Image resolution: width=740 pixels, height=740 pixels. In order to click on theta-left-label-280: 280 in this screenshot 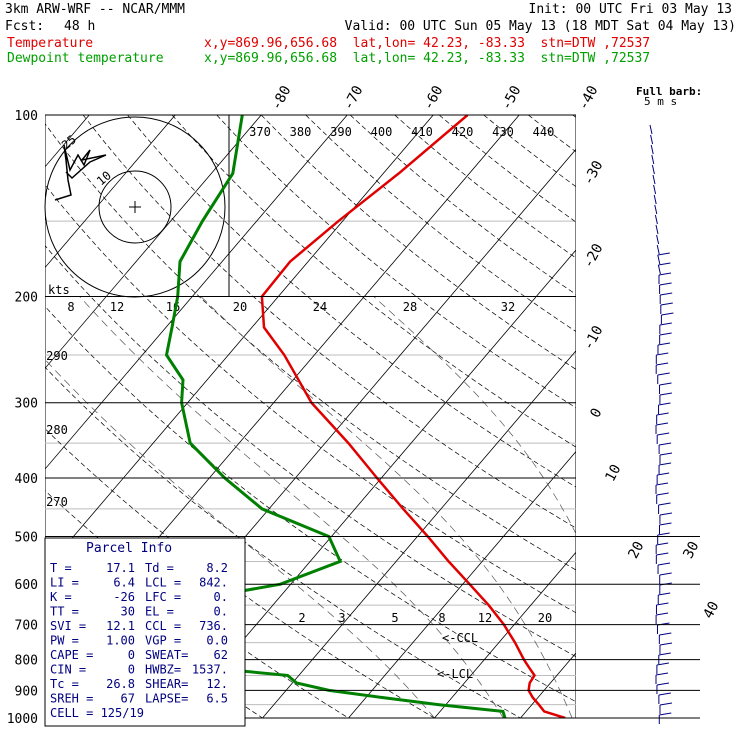, I will do `click(57, 430)`.